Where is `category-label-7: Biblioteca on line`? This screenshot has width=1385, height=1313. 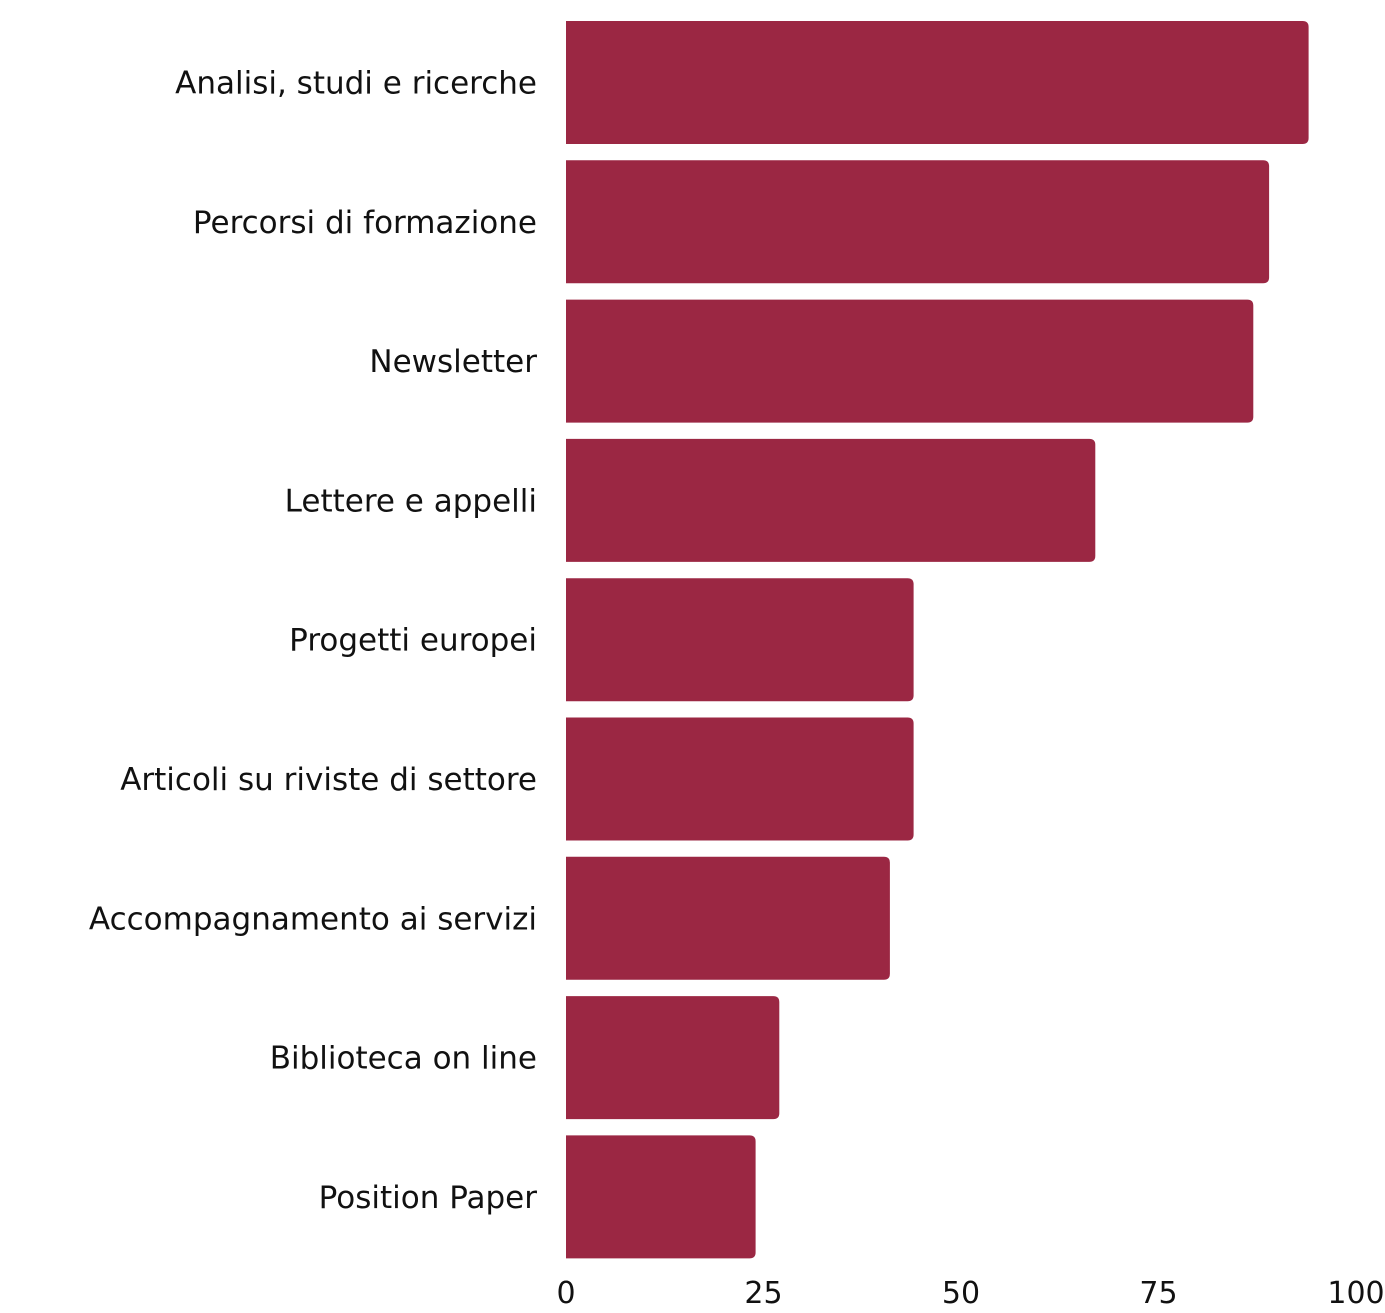 category-label-7: Biblioteca on line is located at coordinates (403, 1059).